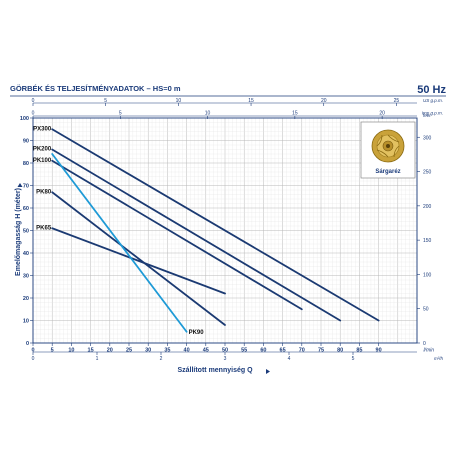 Image resolution: width=456 pixels, height=456 pixels. What do you see at coordinates (268, 371) in the screenshot?
I see `x-axis-arrow-icon` at bounding box center [268, 371].